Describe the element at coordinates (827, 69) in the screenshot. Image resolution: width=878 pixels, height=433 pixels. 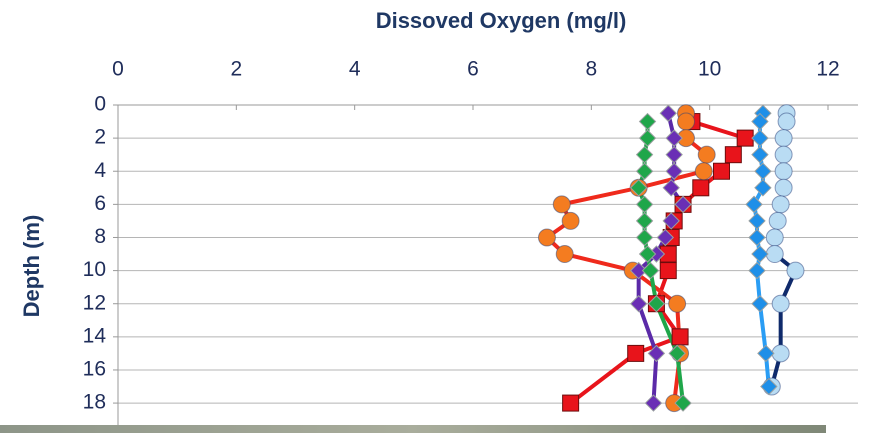
I see `x-tick-label: 12` at that location.